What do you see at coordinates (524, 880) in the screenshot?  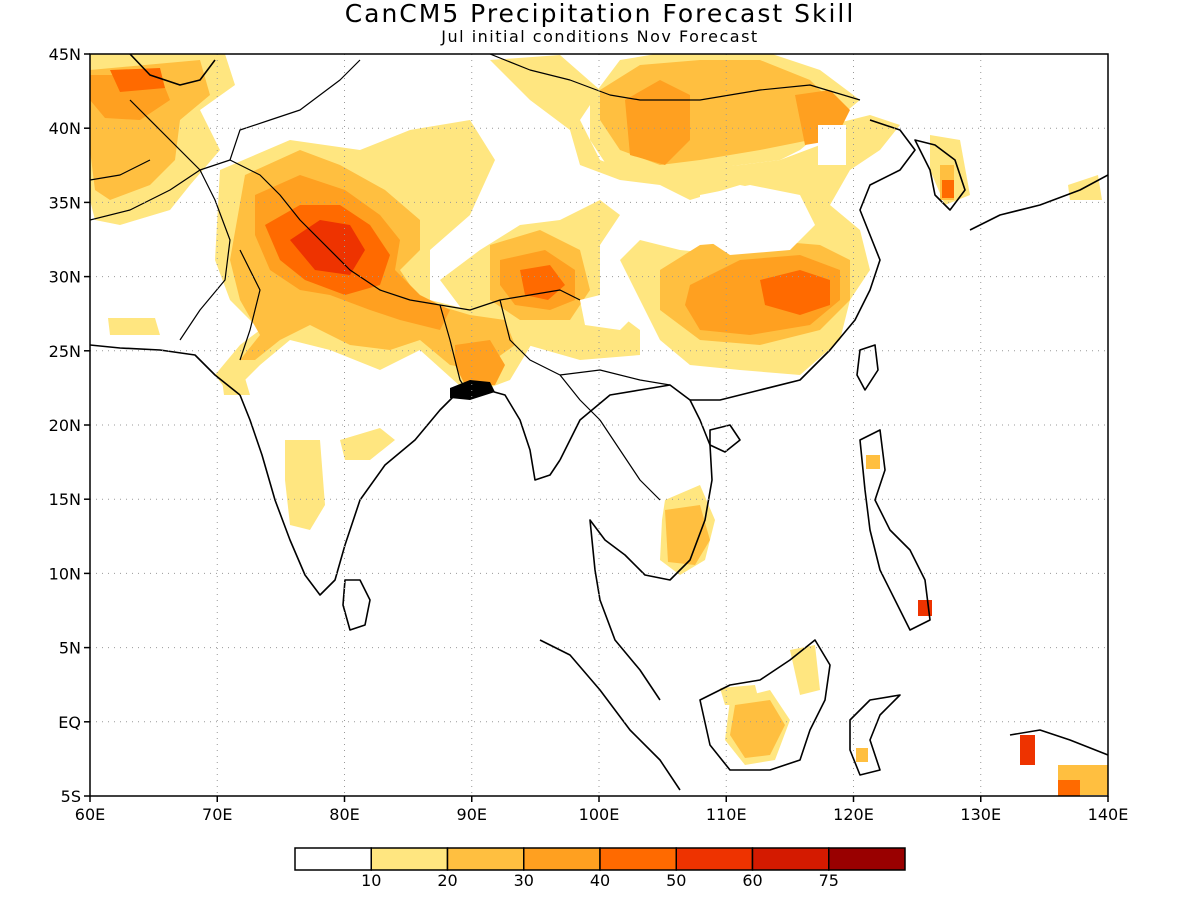 I see `colorbar-label: 30` at bounding box center [524, 880].